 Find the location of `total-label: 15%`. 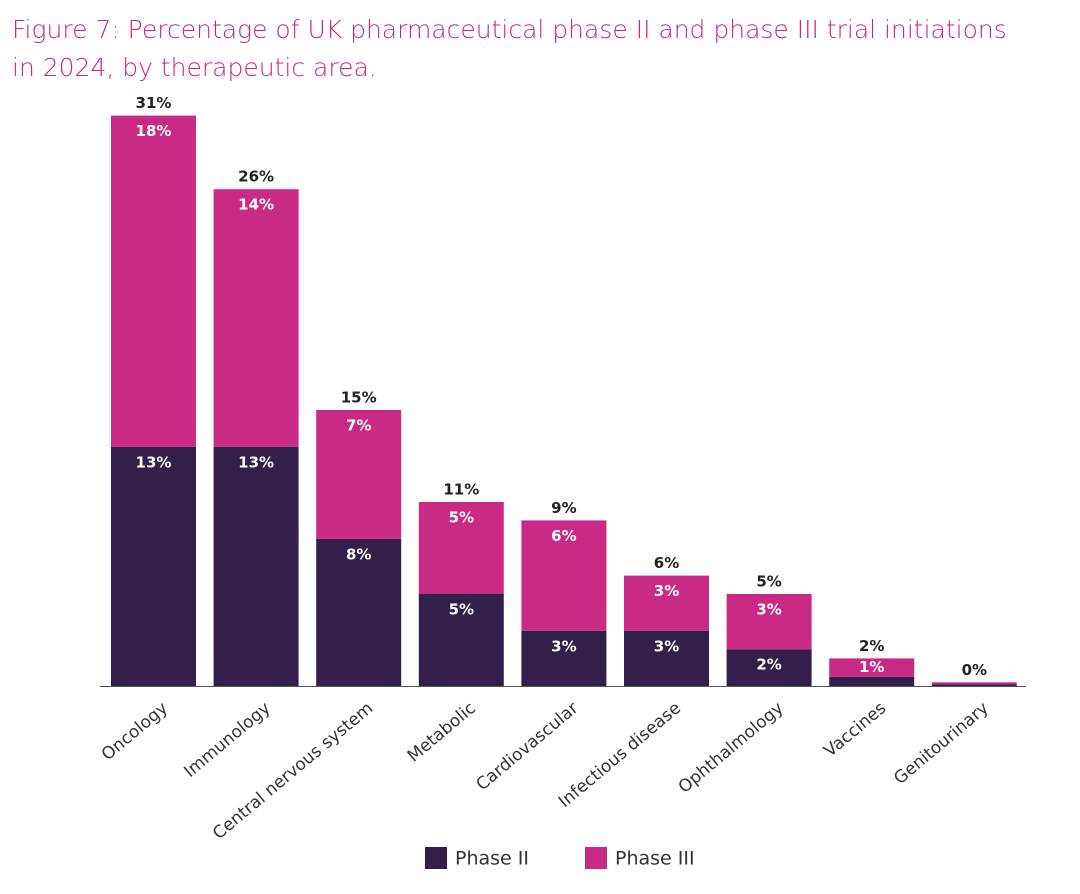

total-label: 15% is located at coordinates (359, 398).